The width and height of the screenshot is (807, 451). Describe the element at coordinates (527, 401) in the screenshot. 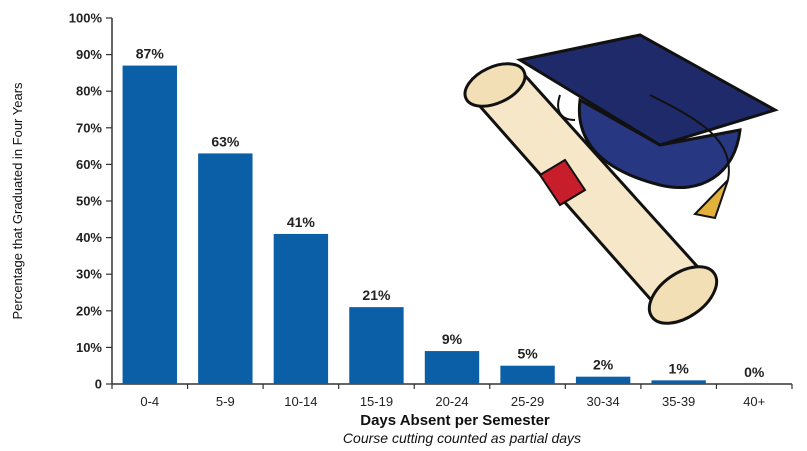

I see `x-tick-label: 25-29` at that location.